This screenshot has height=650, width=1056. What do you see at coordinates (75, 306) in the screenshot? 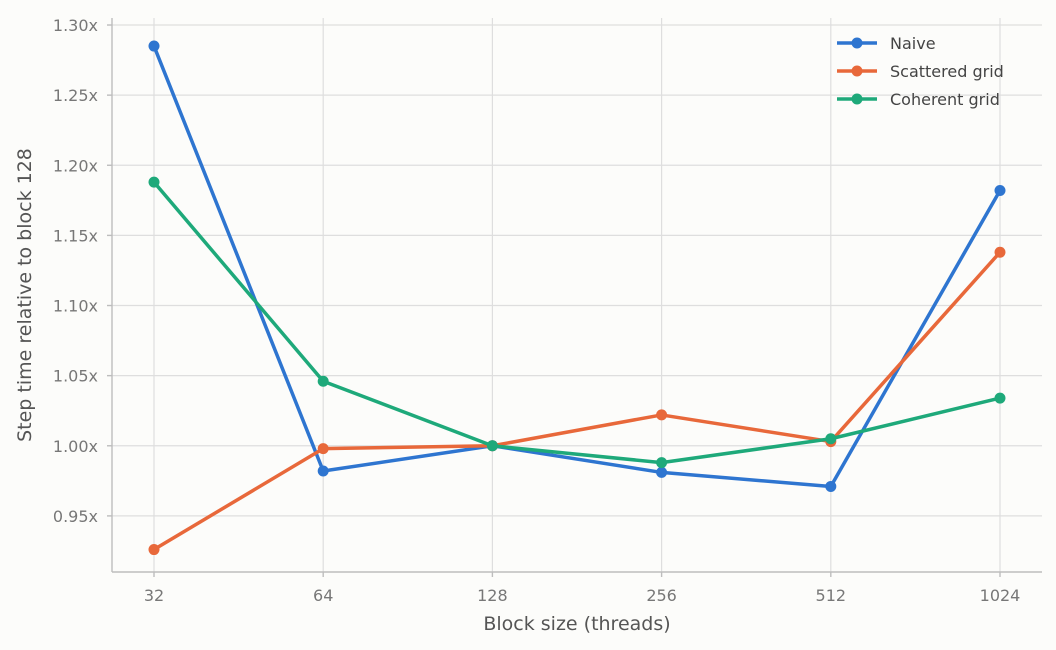
I see `y-tick-label: 1.10x` at bounding box center [75, 306].